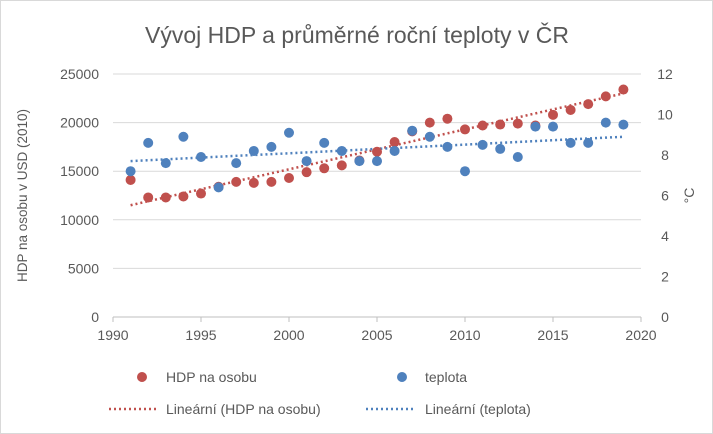 The width and height of the screenshot is (713, 434). I want to click on x-tick-label: 2015, so click(552, 335).